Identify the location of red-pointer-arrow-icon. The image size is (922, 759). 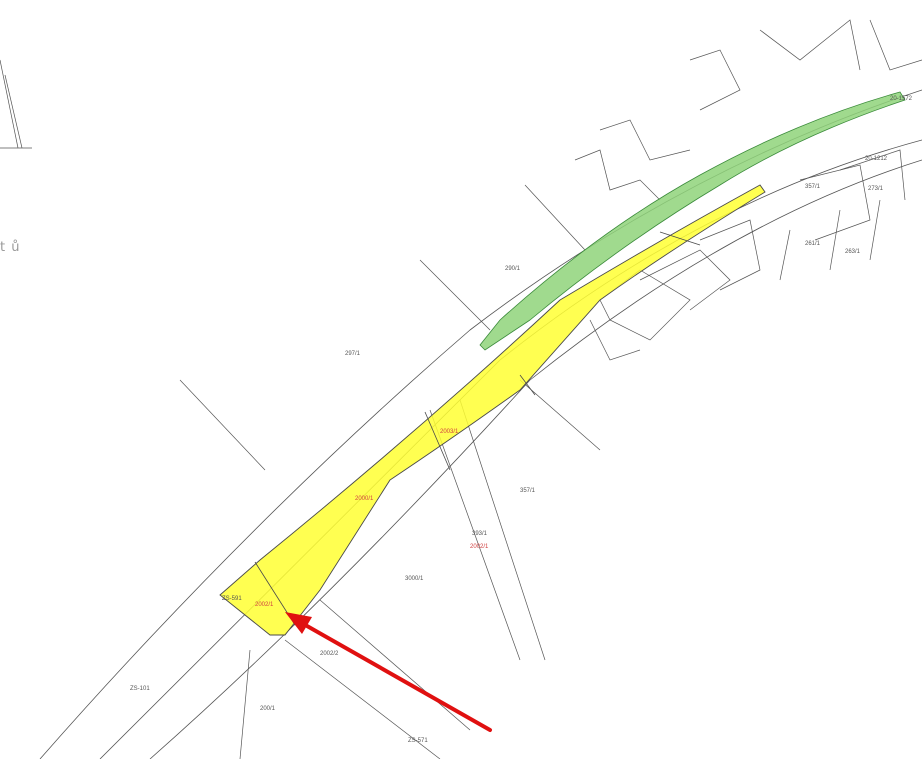
(387, 671).